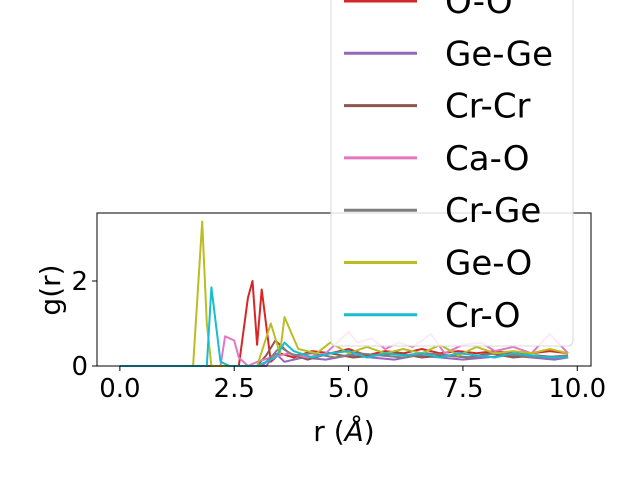 The image size is (640, 480). I want to click on series-line-o-o, so click(344, 323).